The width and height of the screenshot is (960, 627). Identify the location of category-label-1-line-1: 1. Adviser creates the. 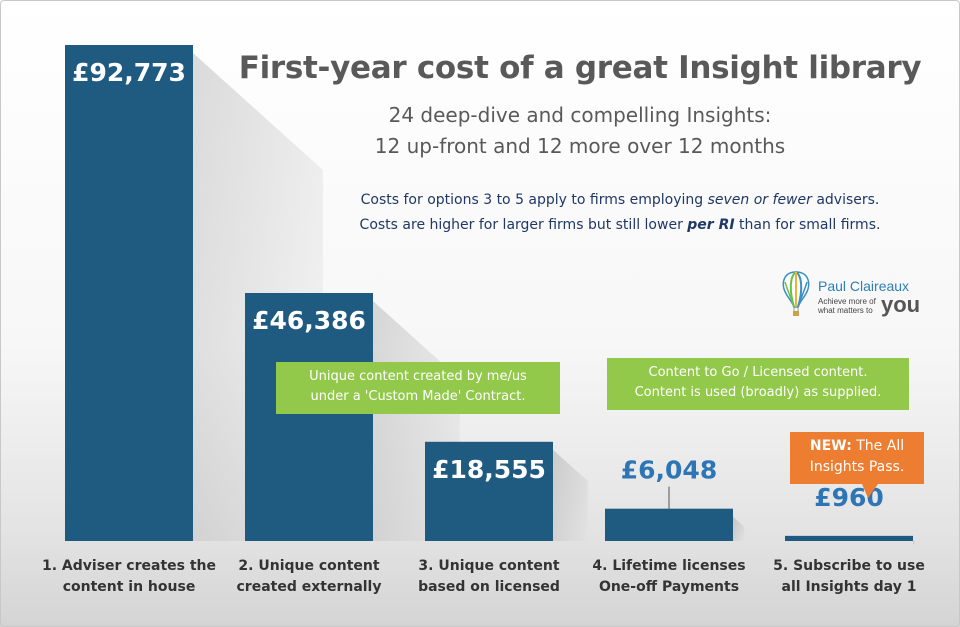
(128, 566).